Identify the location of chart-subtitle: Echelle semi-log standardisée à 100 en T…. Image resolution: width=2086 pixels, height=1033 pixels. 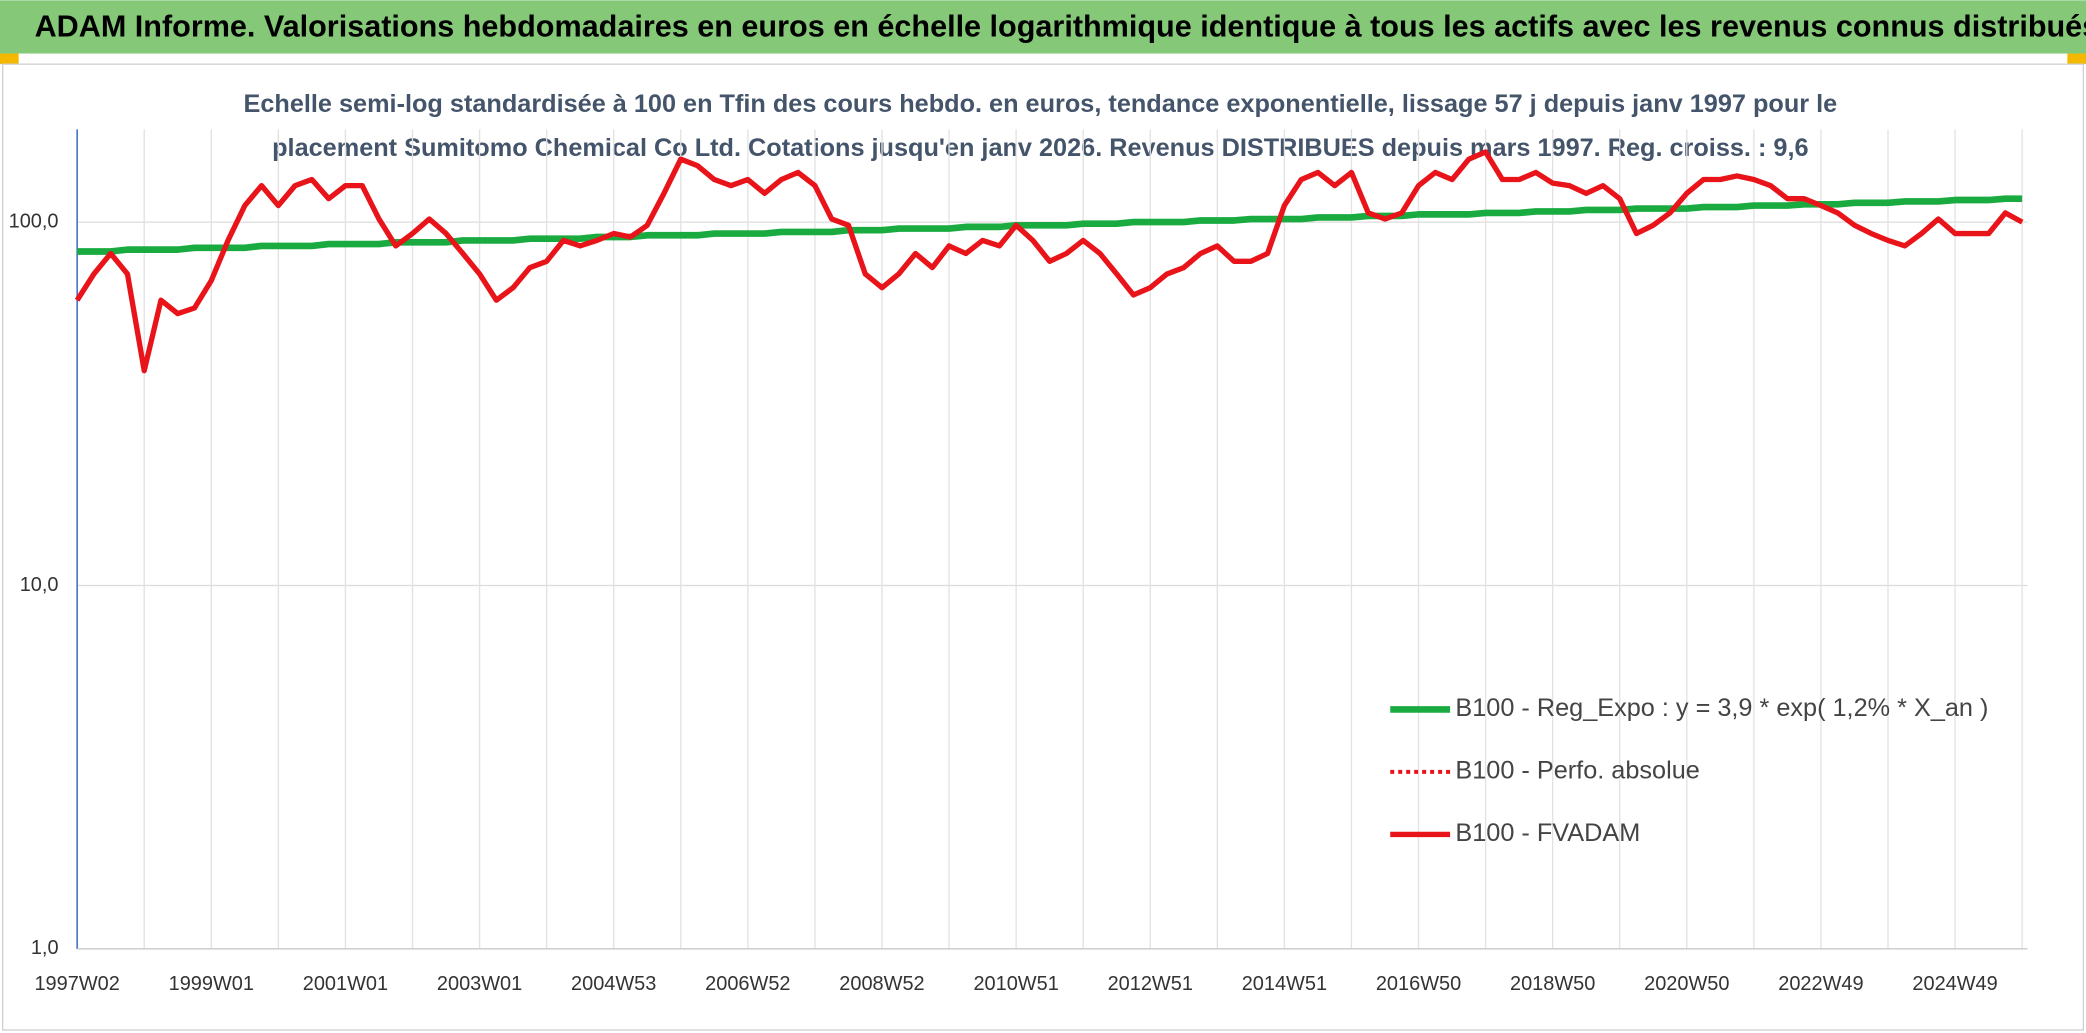
(1040, 104).